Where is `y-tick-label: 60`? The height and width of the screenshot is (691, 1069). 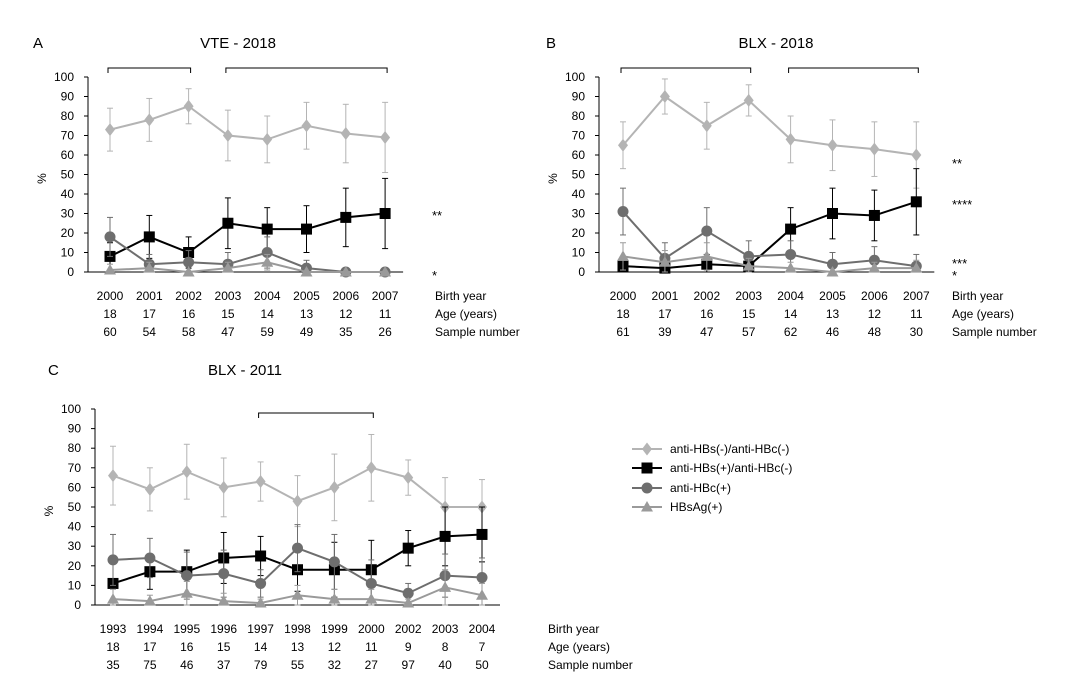
y-tick-label: 60 is located at coordinates (579, 155).